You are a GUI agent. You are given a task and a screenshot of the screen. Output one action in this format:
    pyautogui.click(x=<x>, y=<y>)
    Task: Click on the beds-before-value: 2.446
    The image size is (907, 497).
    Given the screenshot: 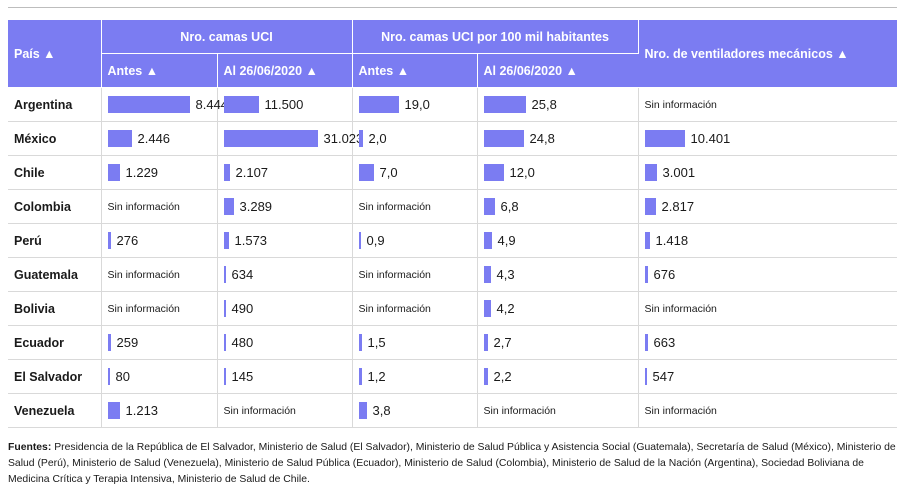 What is the action you would take?
    pyautogui.click(x=154, y=138)
    